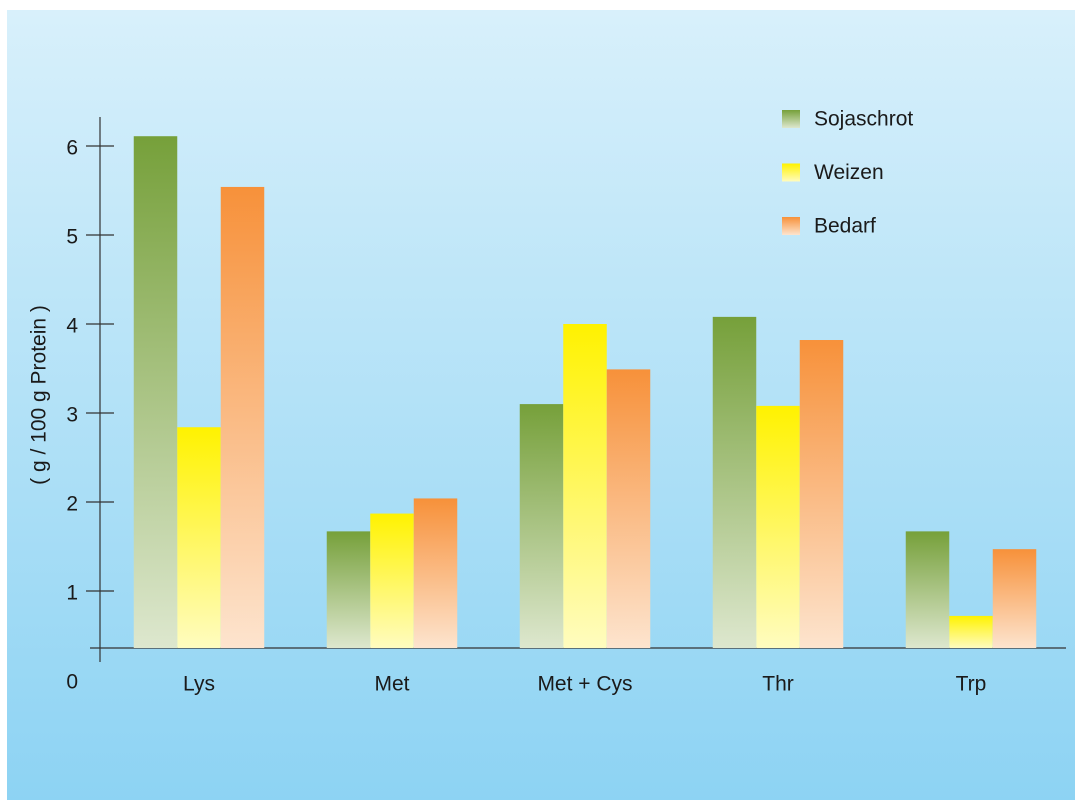 The image size is (1082, 807). Describe the element at coordinates (199, 684) in the screenshot. I see `x-tick-label: Lys` at that location.